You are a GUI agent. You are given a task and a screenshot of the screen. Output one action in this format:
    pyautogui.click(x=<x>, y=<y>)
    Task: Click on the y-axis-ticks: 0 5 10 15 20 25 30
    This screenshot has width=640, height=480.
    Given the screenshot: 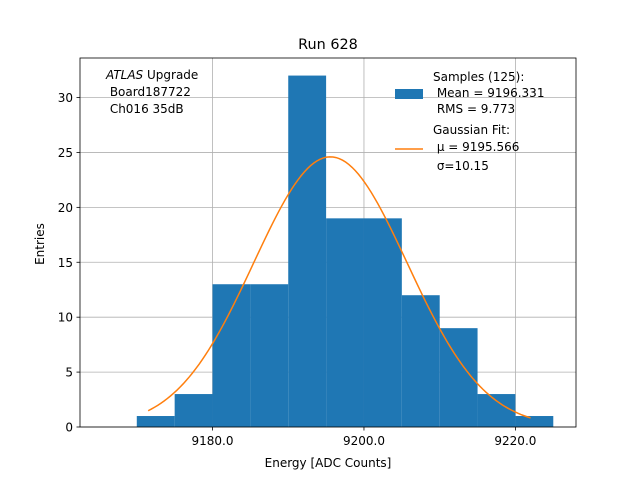 What is the action you would take?
    pyautogui.click(x=69, y=263)
    